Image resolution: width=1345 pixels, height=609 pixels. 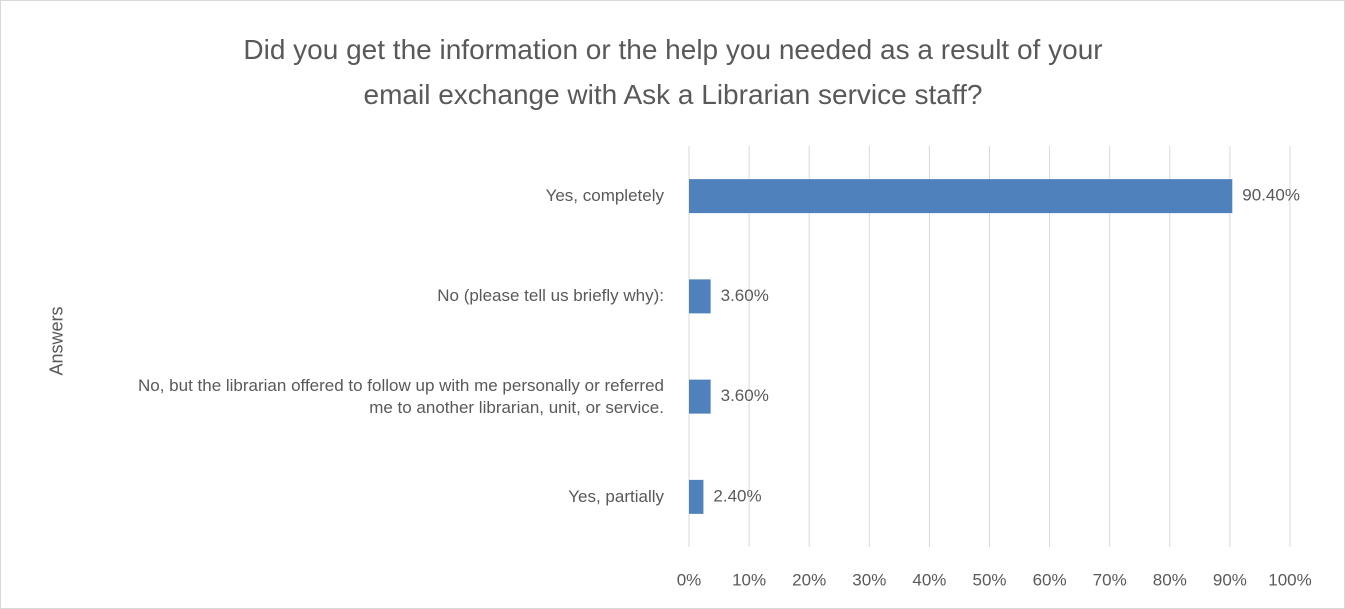 What do you see at coordinates (1230, 579) in the screenshot?
I see `x-tick-label: 90%` at bounding box center [1230, 579].